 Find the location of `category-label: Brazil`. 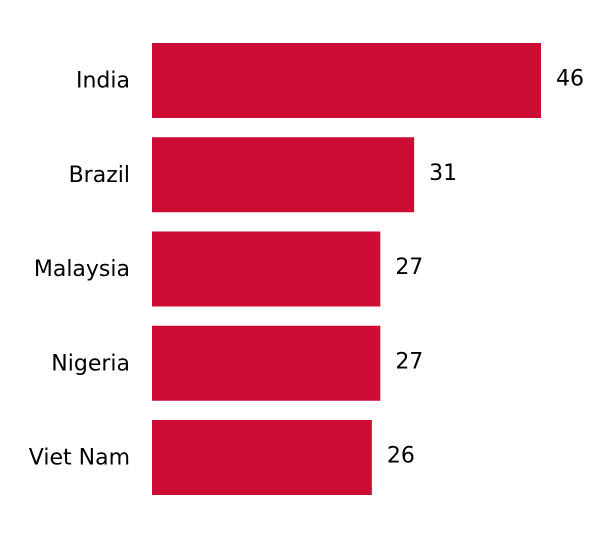

category-label: Brazil is located at coordinates (99, 175).